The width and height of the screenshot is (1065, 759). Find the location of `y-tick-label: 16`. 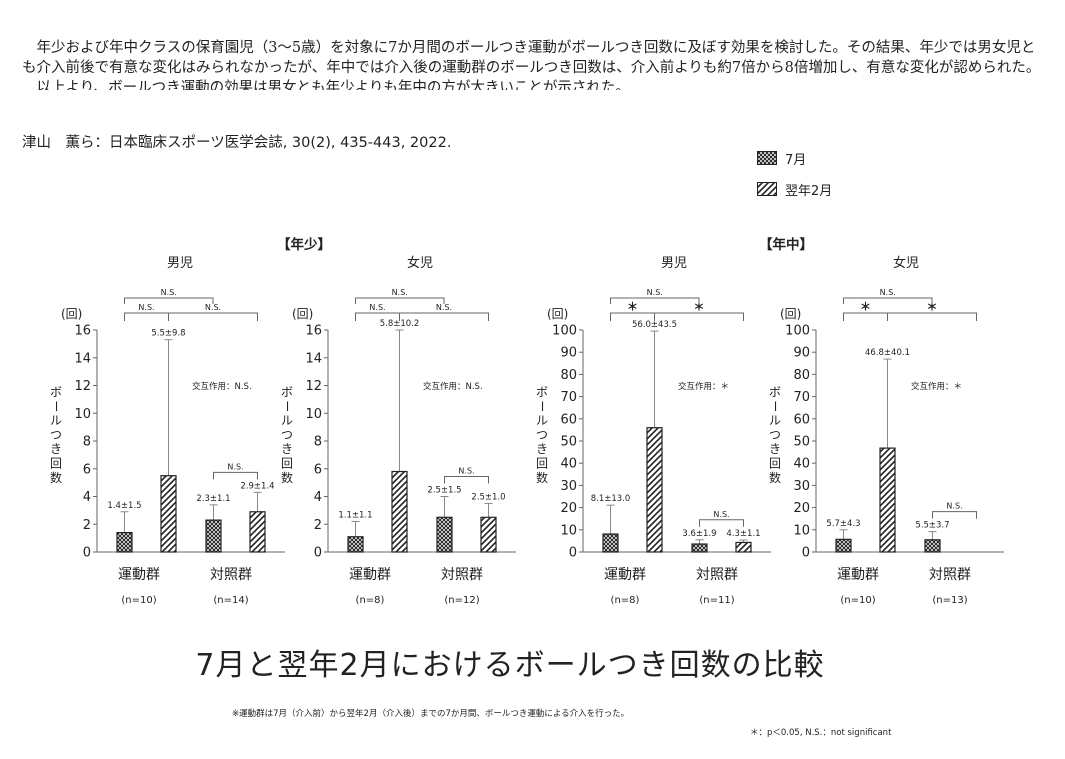

y-tick-label: 16 is located at coordinates (313, 331).